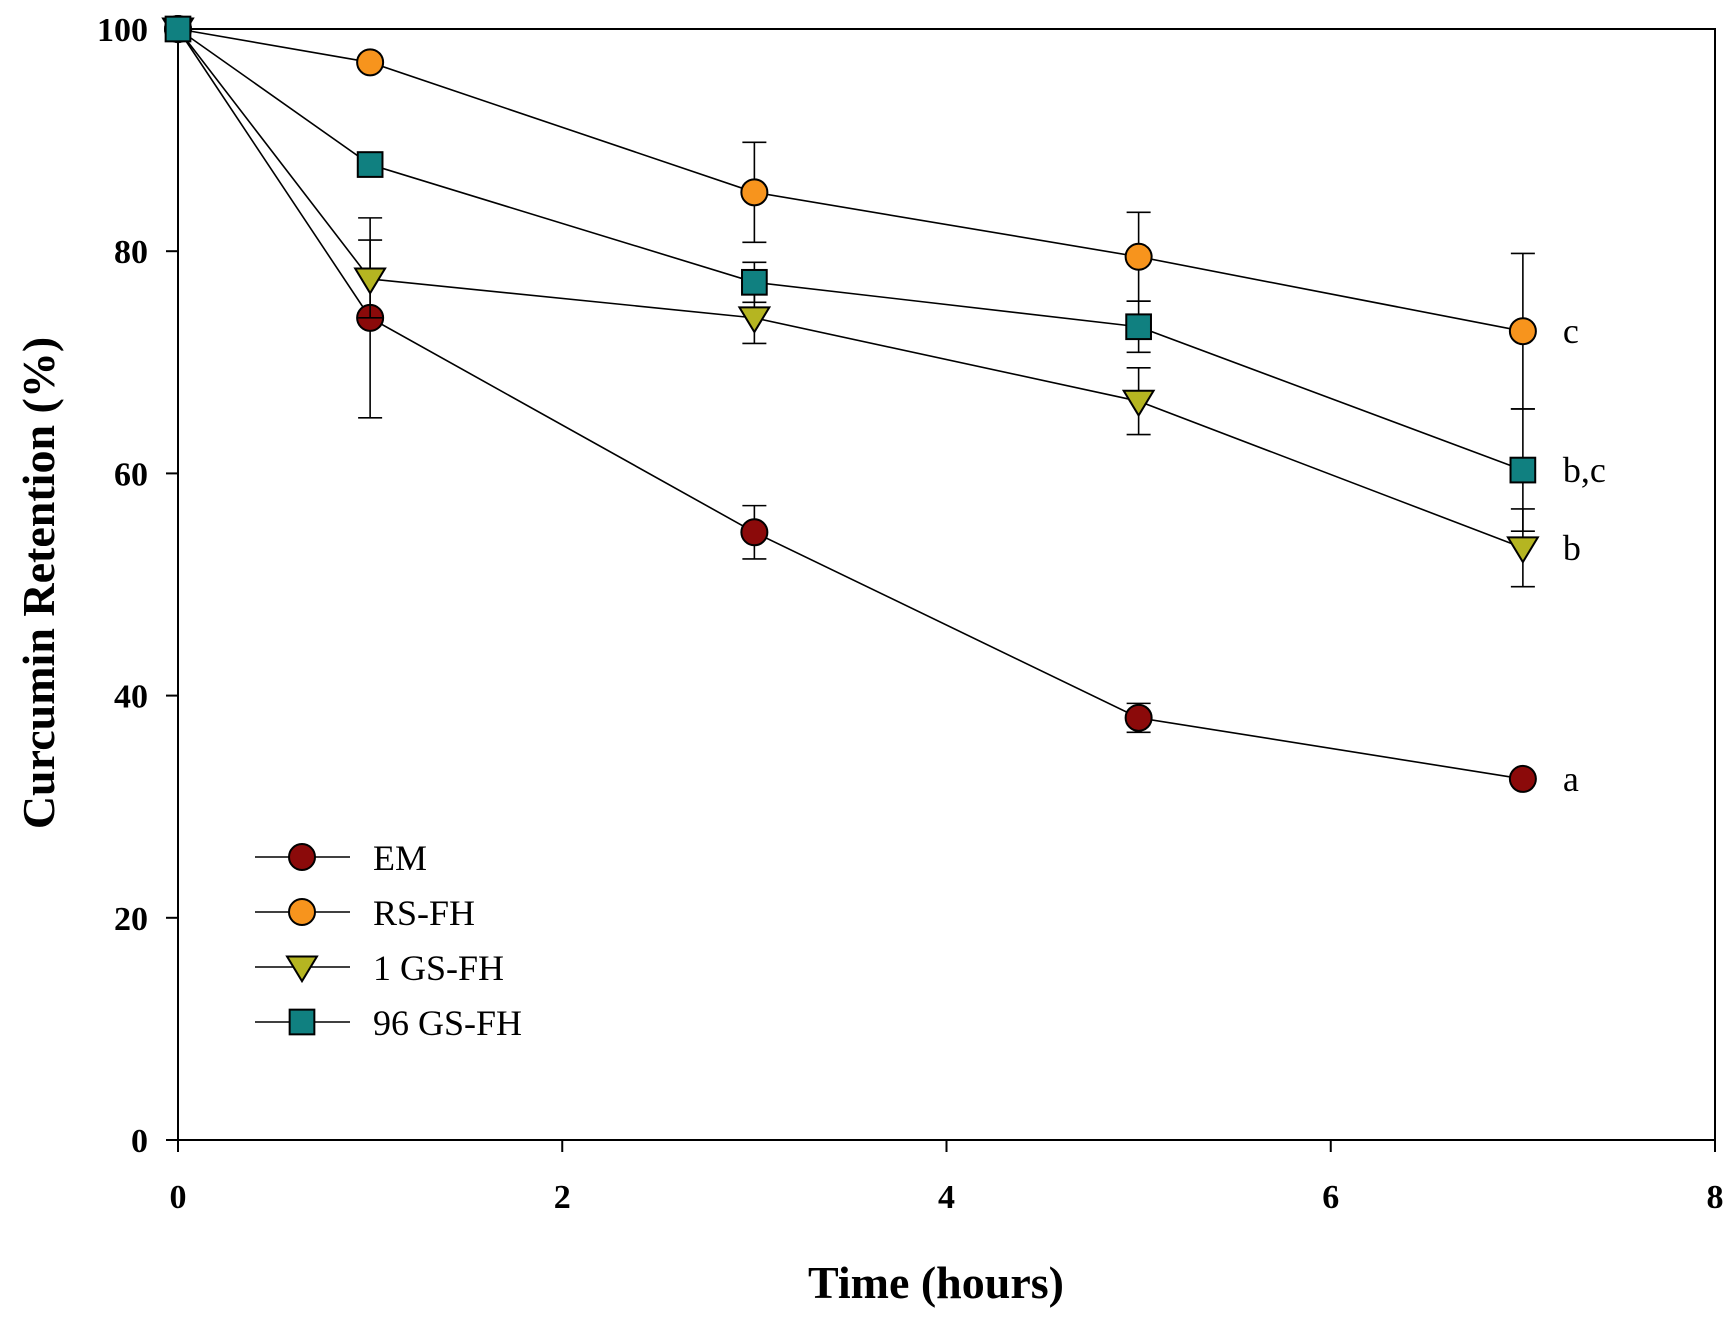 The width and height of the screenshot is (1732, 1323). I want to click on x-tick-label: 0, so click(178, 1197).